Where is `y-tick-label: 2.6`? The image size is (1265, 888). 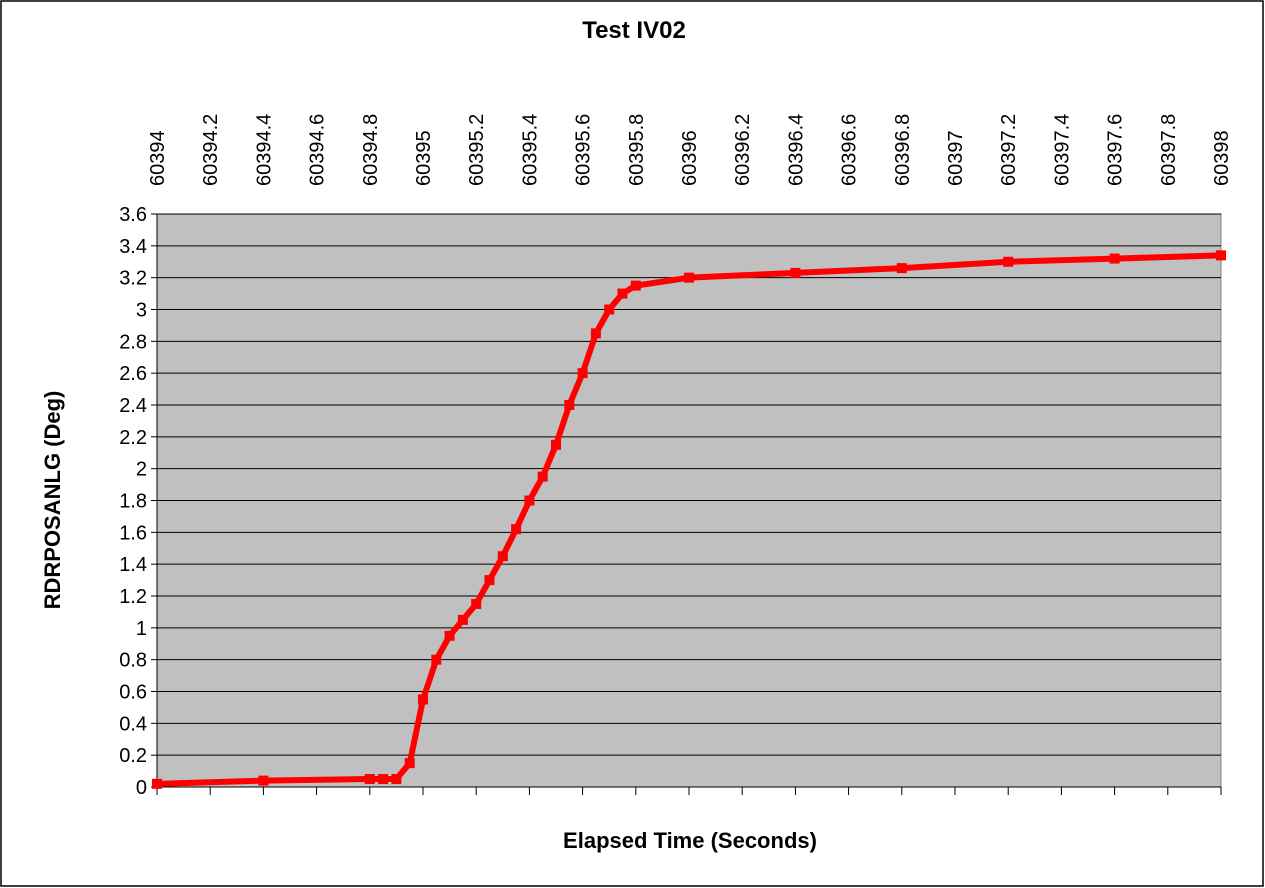 y-tick-label: 2.6 is located at coordinates (133, 374).